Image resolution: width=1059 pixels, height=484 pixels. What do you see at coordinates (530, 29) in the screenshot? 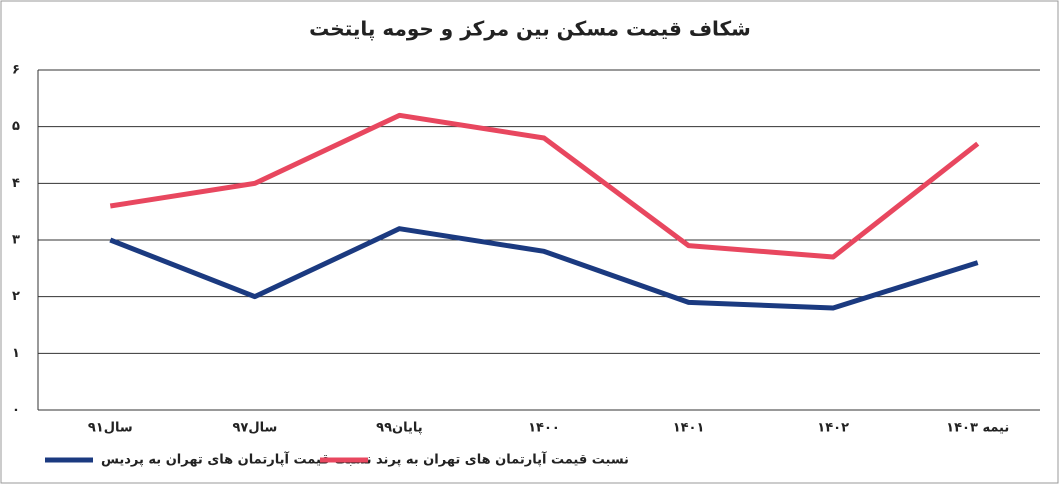
I see `chart-title: شکاف قیمت مسکن بین مرکز و حومه پایتخت` at bounding box center [530, 29].